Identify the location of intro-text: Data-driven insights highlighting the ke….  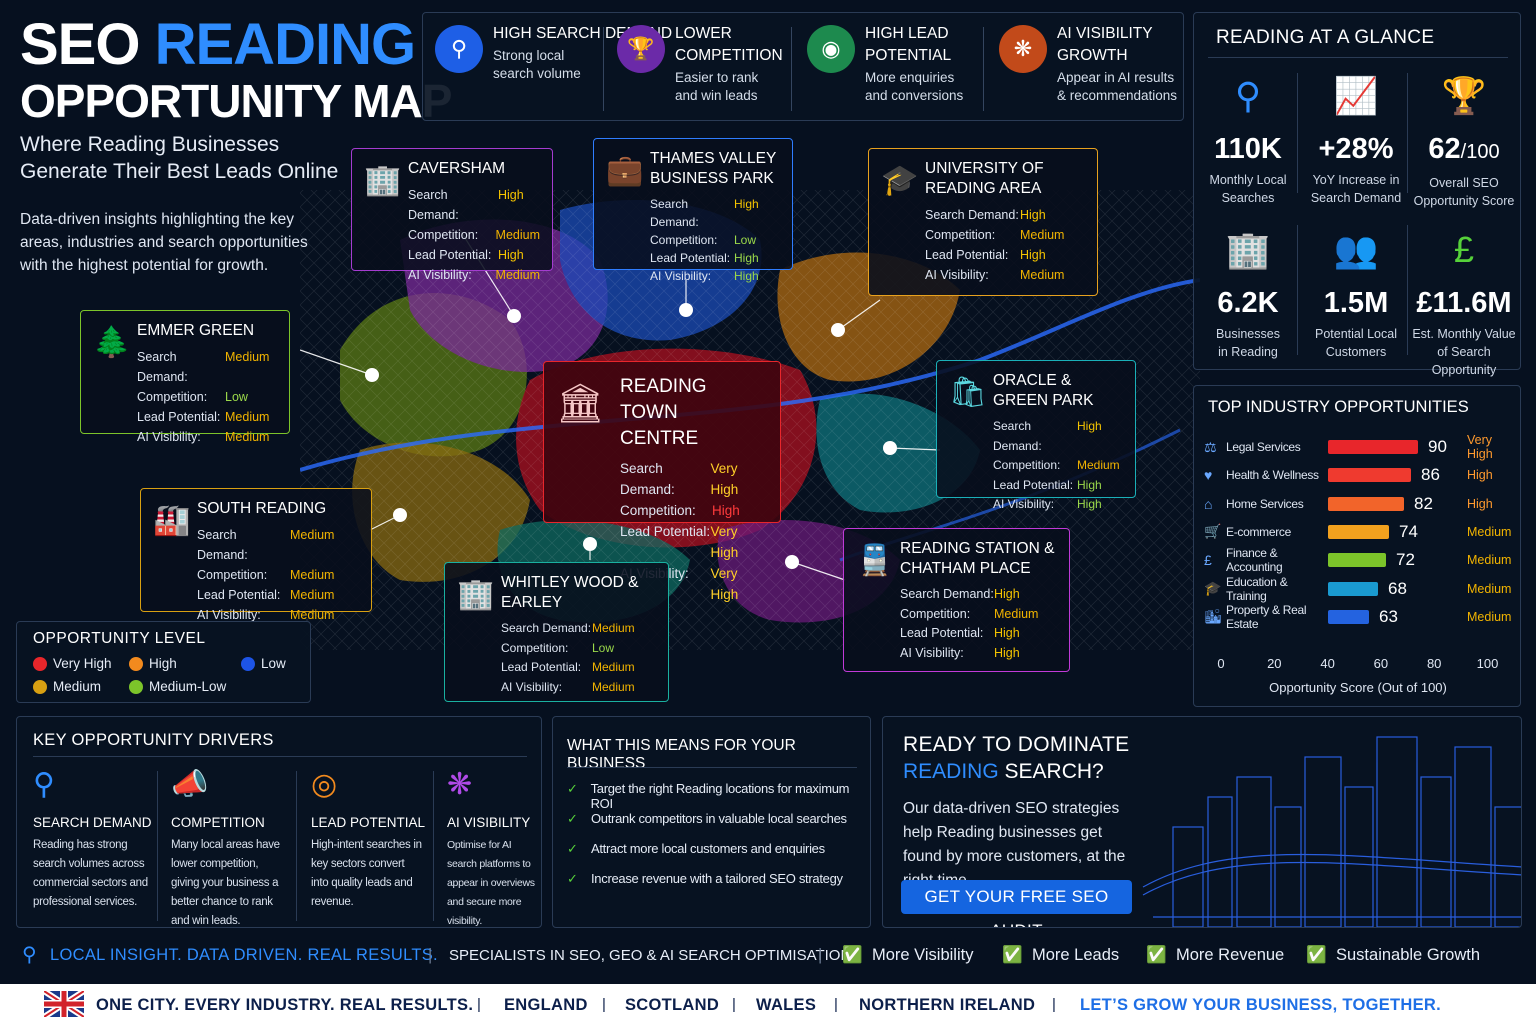
(164, 242).